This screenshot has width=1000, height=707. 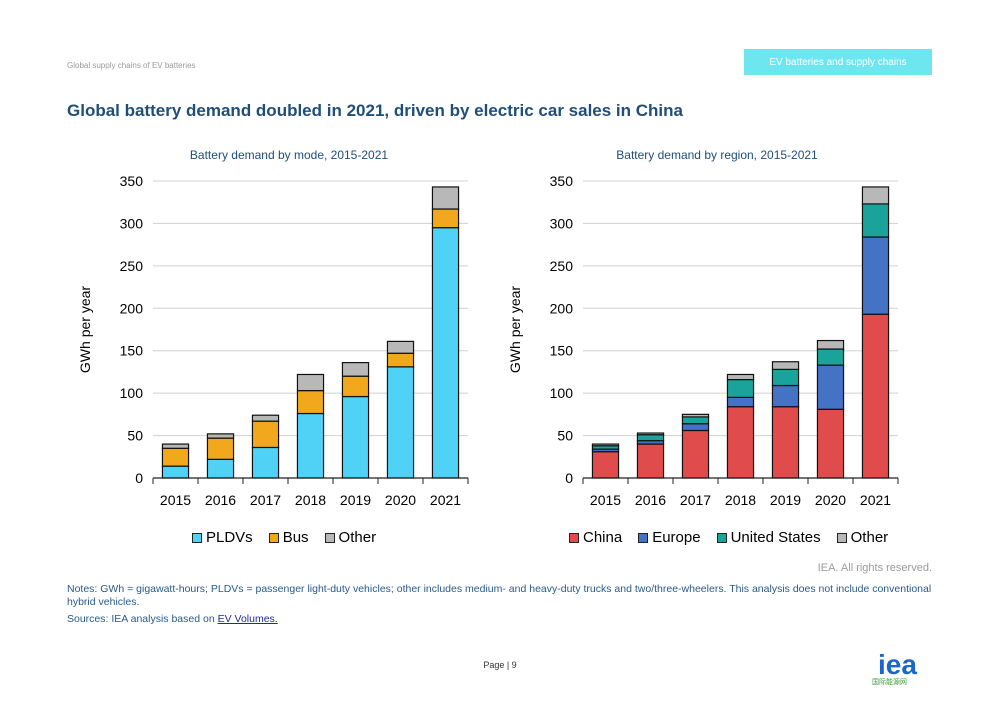 I want to click on bar-bus-2020, so click(x=400, y=360).